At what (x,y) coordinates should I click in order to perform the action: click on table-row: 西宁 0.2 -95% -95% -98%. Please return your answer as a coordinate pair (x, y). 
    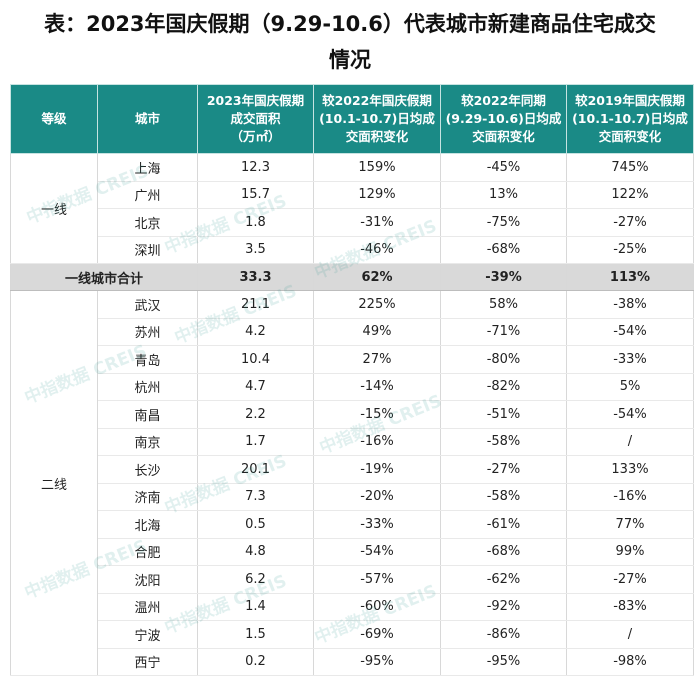
    Looking at the image, I should click on (352, 662).